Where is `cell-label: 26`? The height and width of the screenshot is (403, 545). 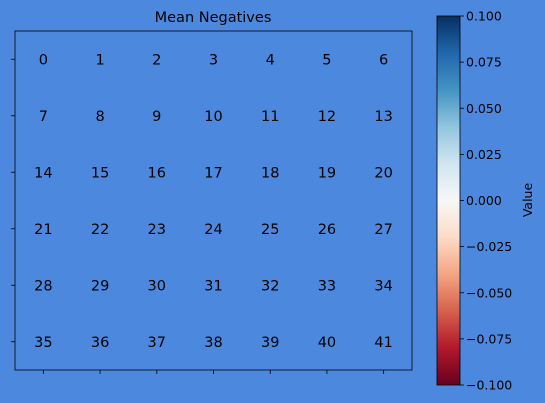 cell-label: 26 is located at coordinates (327, 230).